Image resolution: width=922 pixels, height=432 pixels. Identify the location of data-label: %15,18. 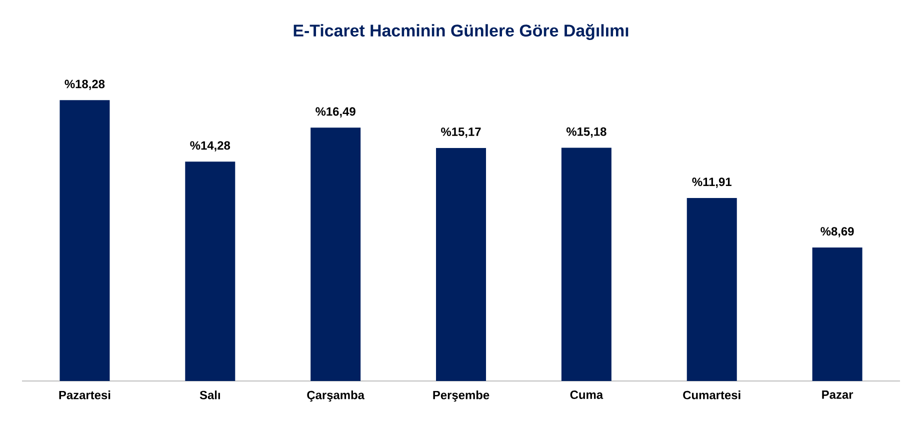
(586, 132).